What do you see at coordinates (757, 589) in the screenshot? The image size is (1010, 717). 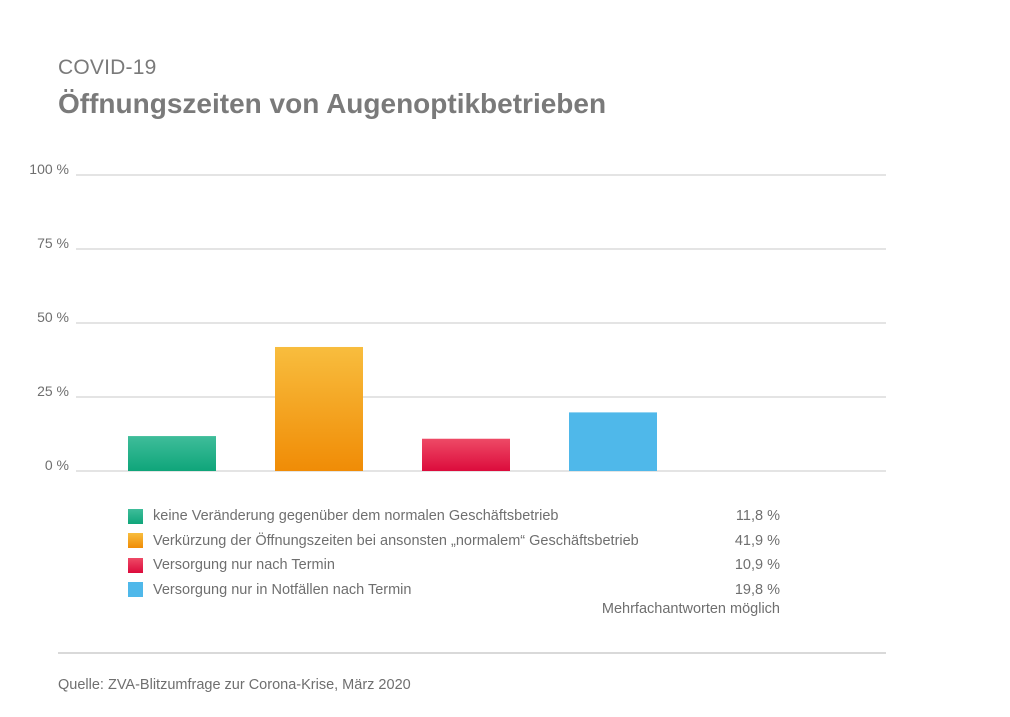 I see `legend-value: 19,8 %` at bounding box center [757, 589].